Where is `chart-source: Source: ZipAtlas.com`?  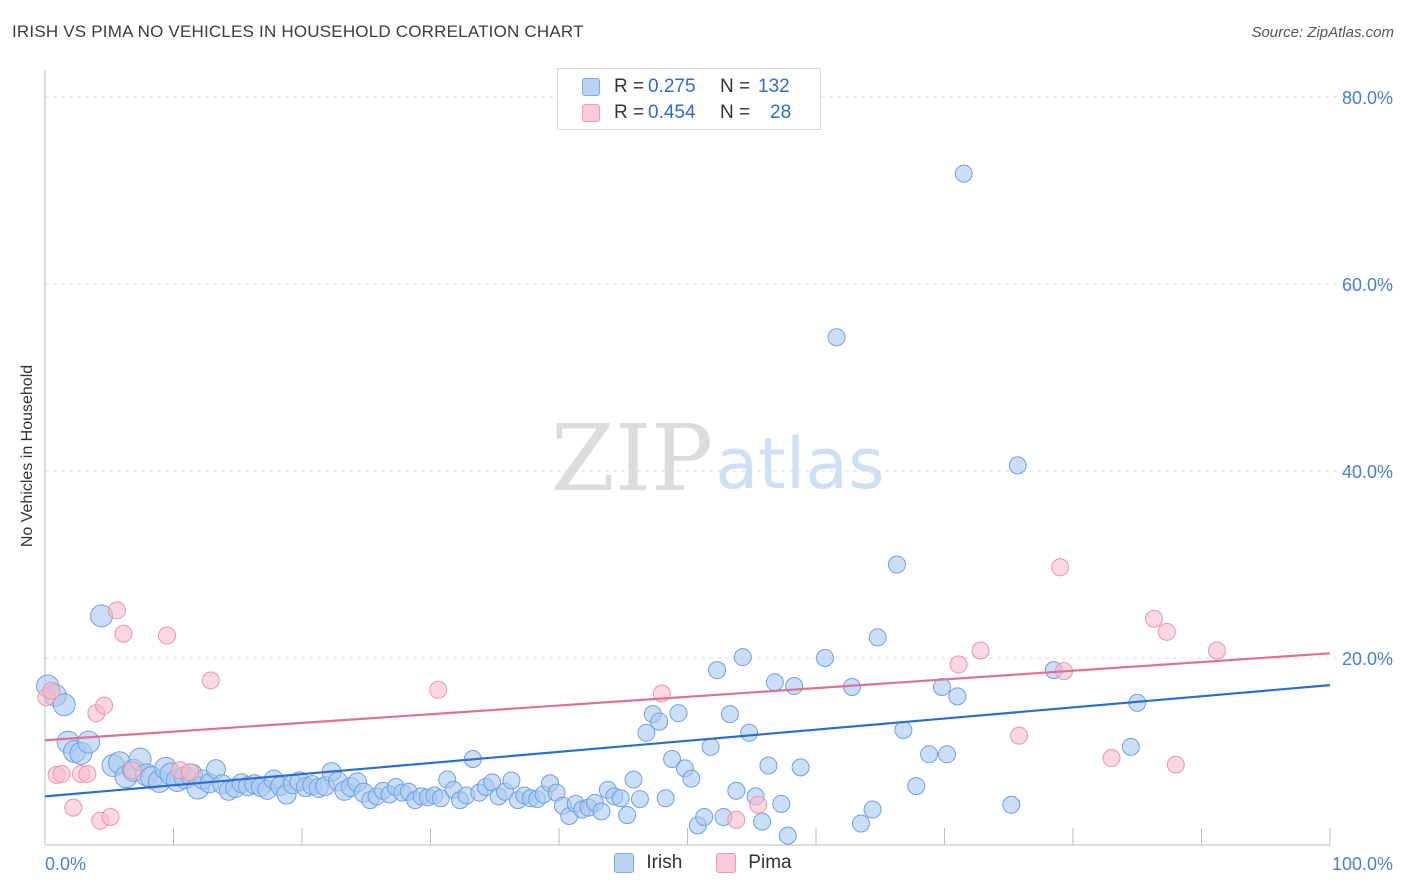 chart-source: Source: ZipAtlas.com is located at coordinates (1322, 32).